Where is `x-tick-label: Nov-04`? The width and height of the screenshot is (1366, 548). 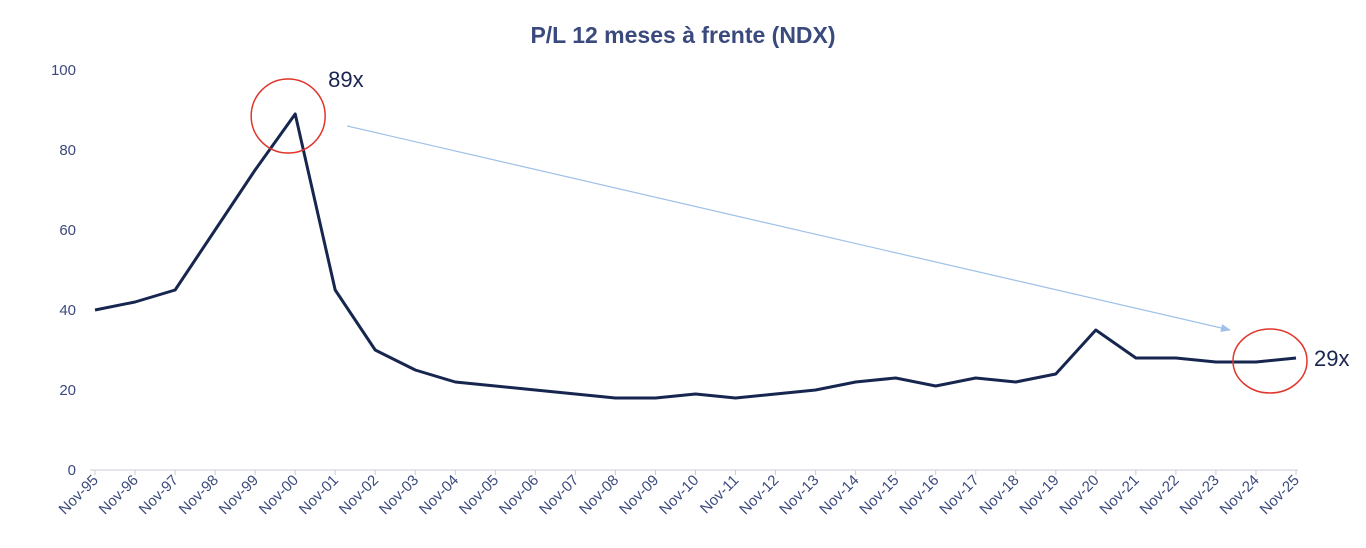 x-tick-label: Nov-04 is located at coordinates (439, 495).